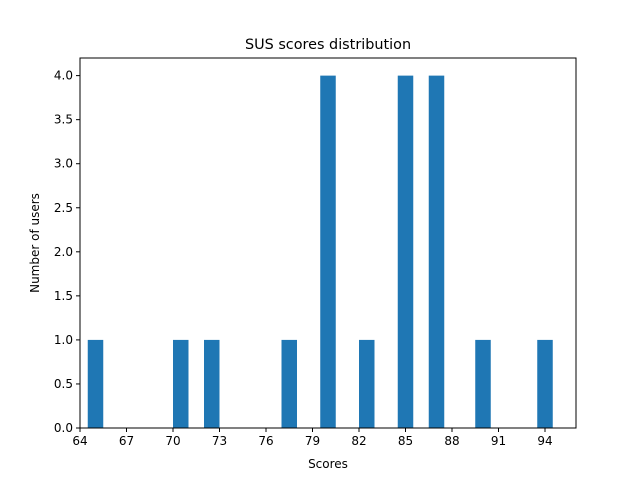 This screenshot has width=640, height=480. I want to click on y-tick-label: 0.5, so click(63, 384).